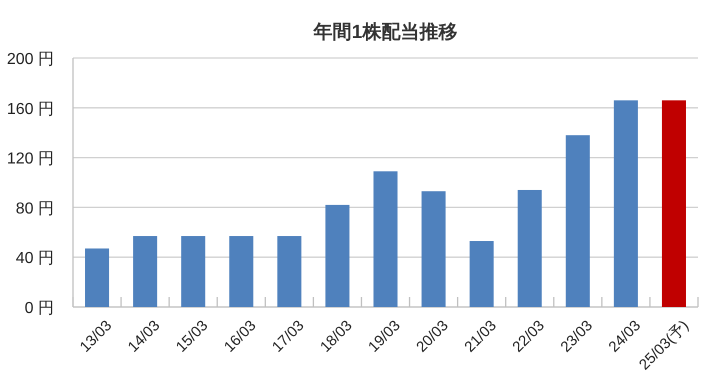  I want to click on ytick: 200 円, so click(30, 59).